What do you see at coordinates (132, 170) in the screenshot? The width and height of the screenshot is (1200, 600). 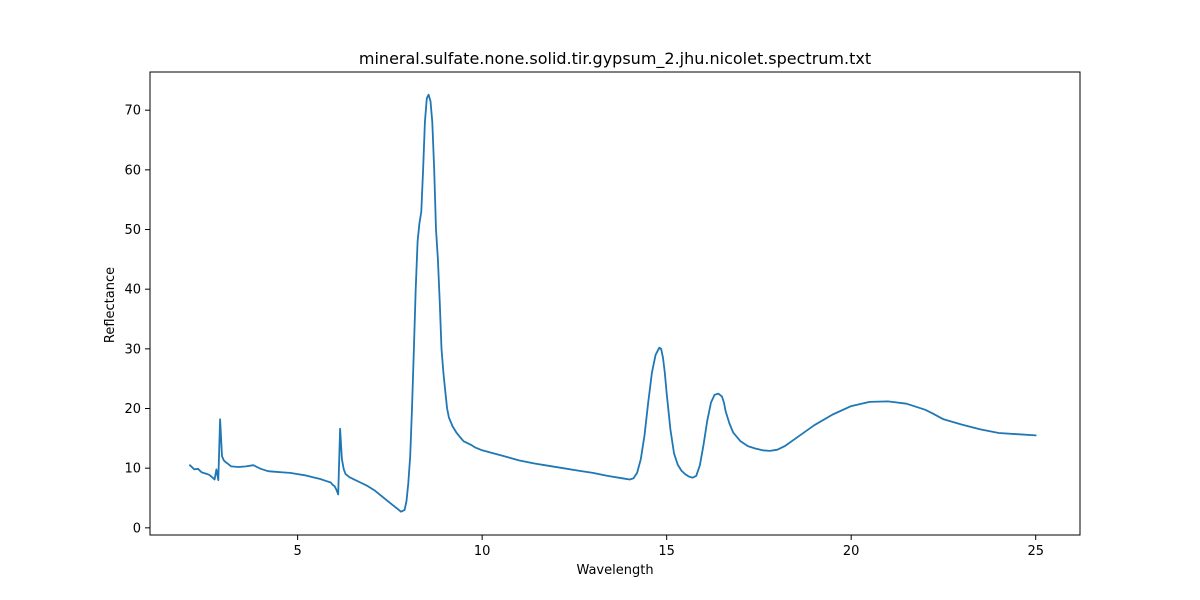 I see `y-tick-label: 60` at bounding box center [132, 170].